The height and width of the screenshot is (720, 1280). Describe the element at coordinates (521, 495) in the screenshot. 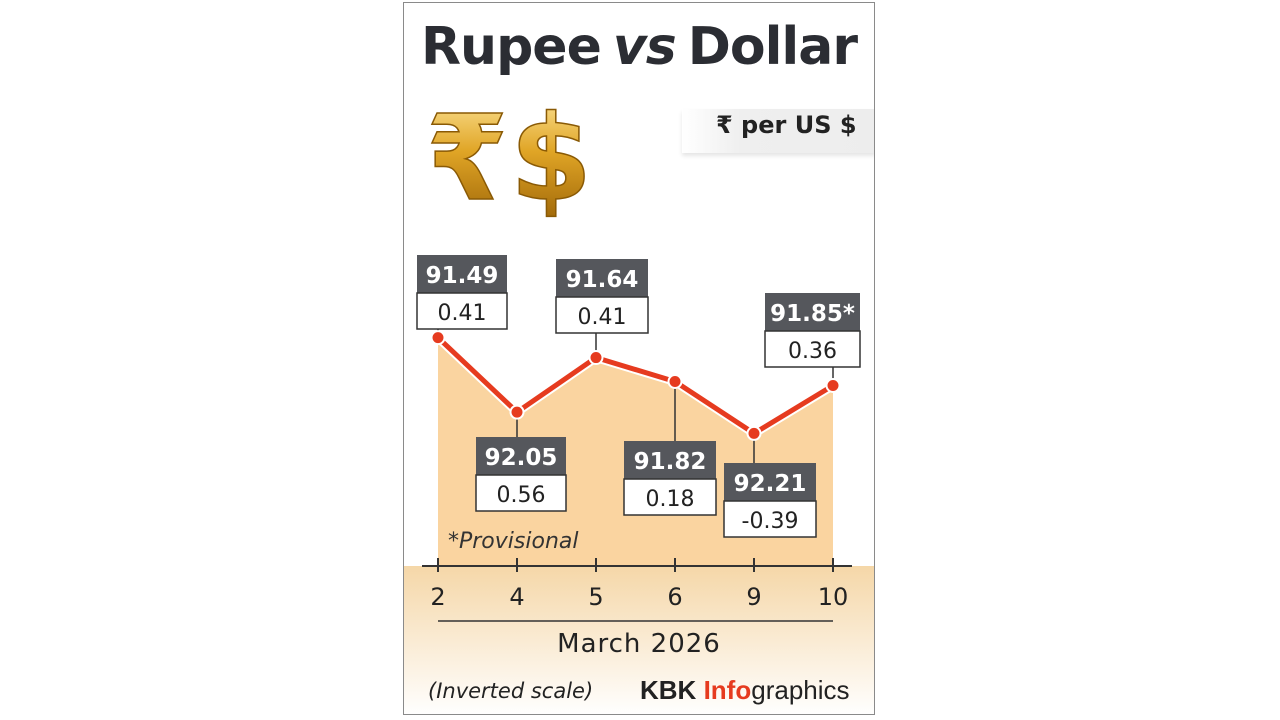

I see `change-label: 0.56` at that location.